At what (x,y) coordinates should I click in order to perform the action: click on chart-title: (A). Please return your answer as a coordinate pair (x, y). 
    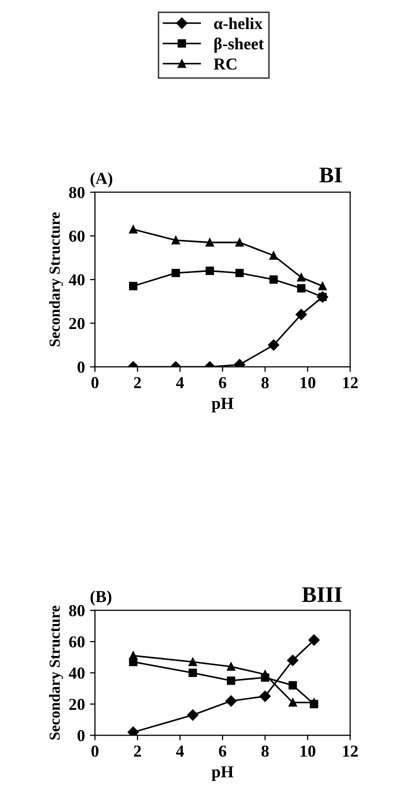
    Looking at the image, I should click on (101, 180).